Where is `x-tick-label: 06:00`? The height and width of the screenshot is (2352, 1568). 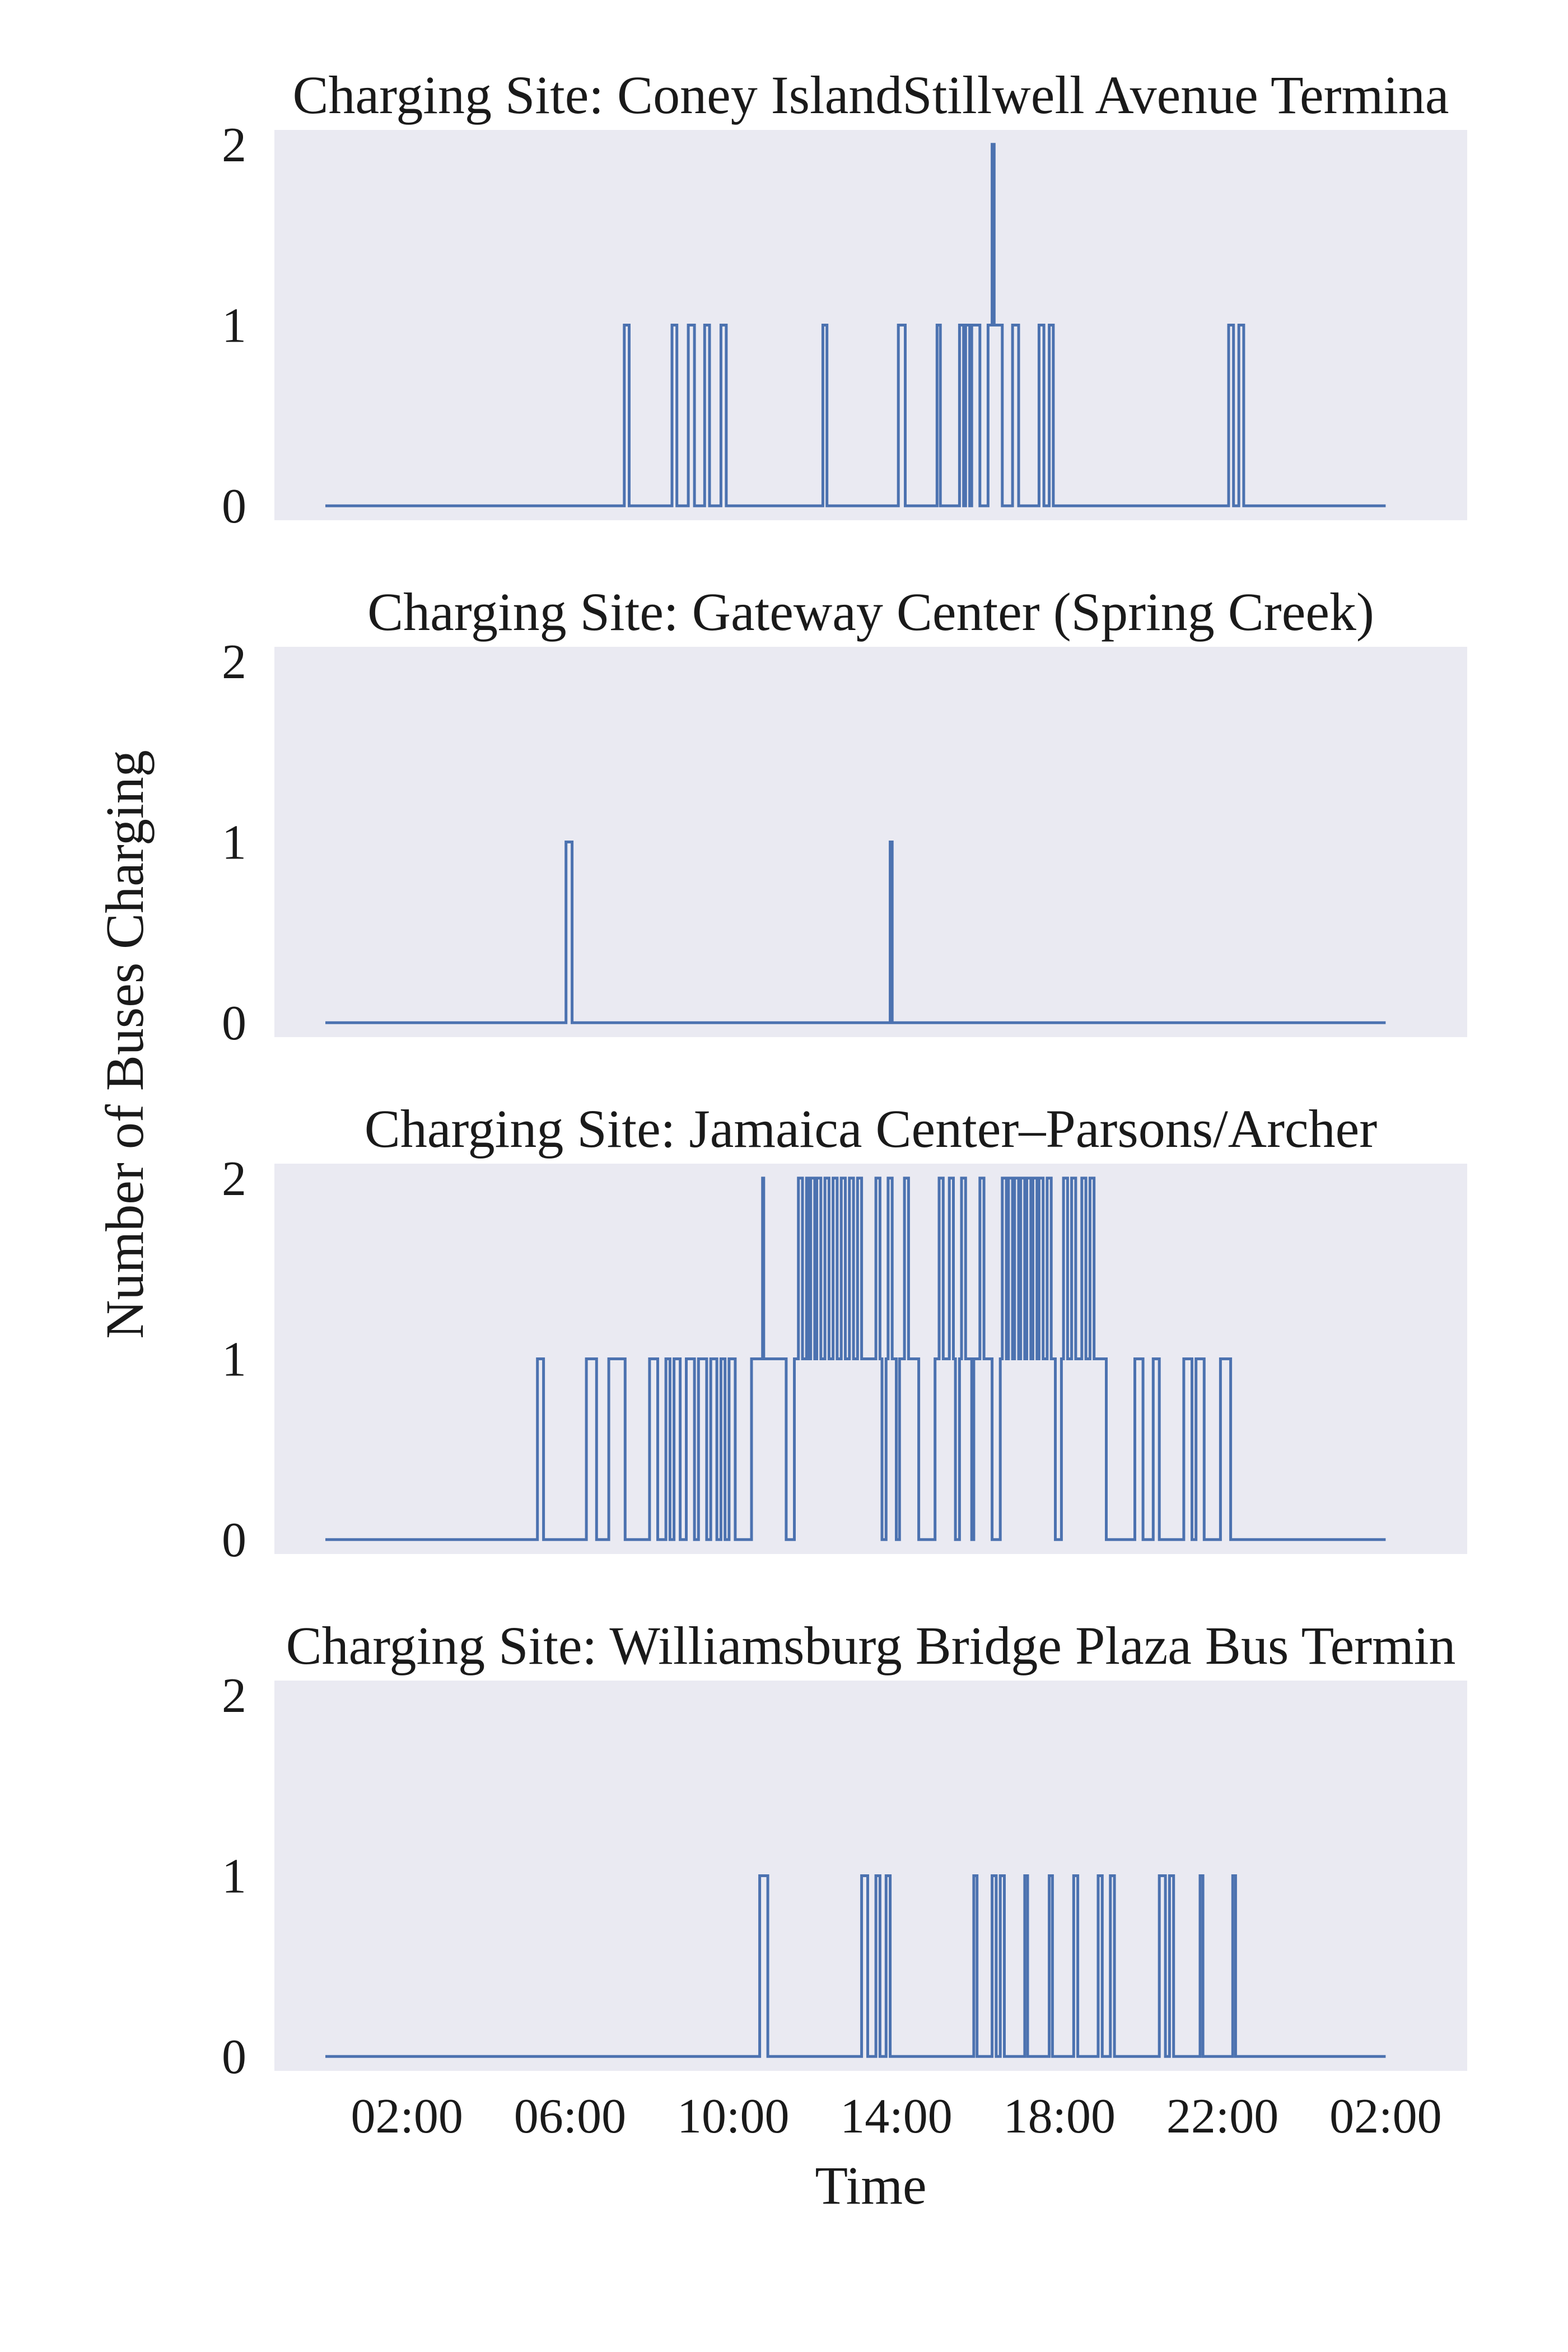 x-tick-label: 06:00 is located at coordinates (570, 2117).